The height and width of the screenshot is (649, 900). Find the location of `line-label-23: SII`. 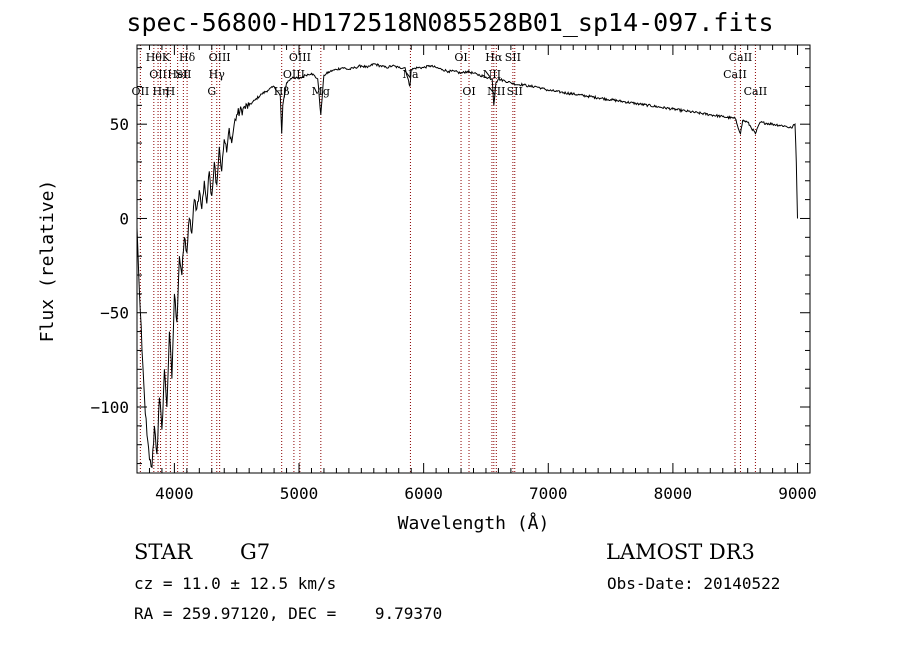

line-label-23: SII is located at coordinates (515, 91).